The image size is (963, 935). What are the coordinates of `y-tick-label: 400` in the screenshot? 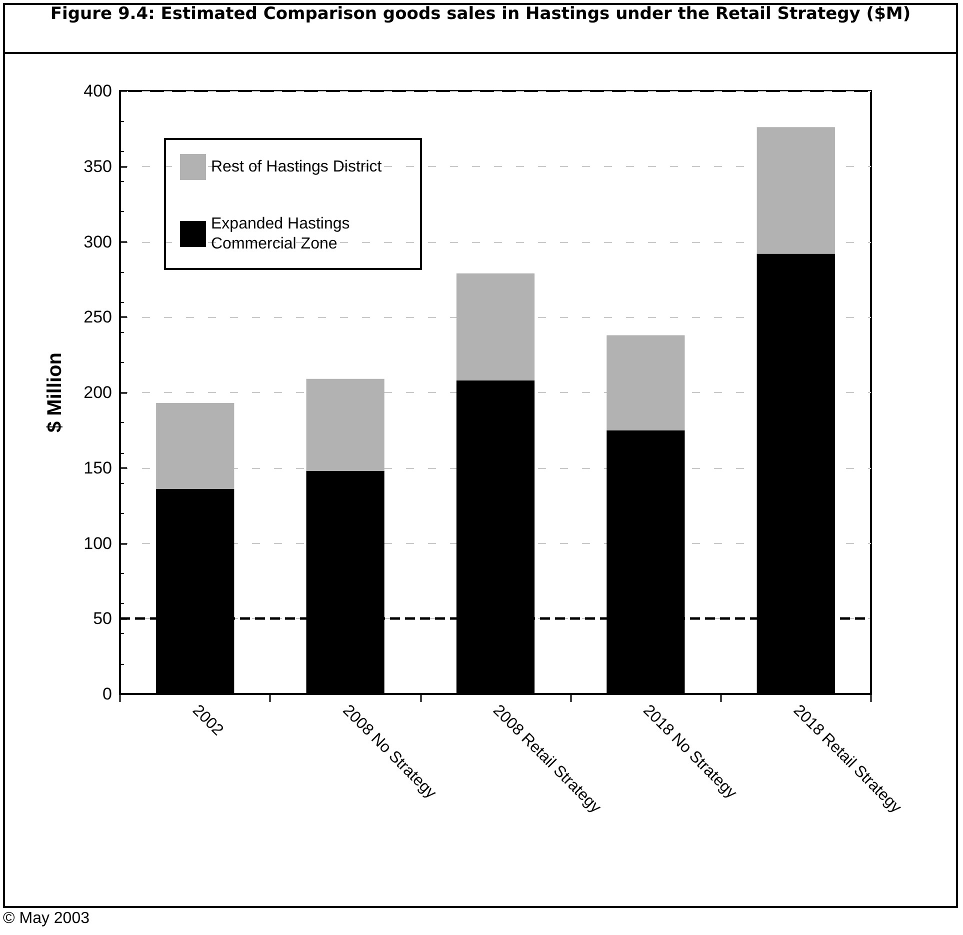 It's located at (98, 91).